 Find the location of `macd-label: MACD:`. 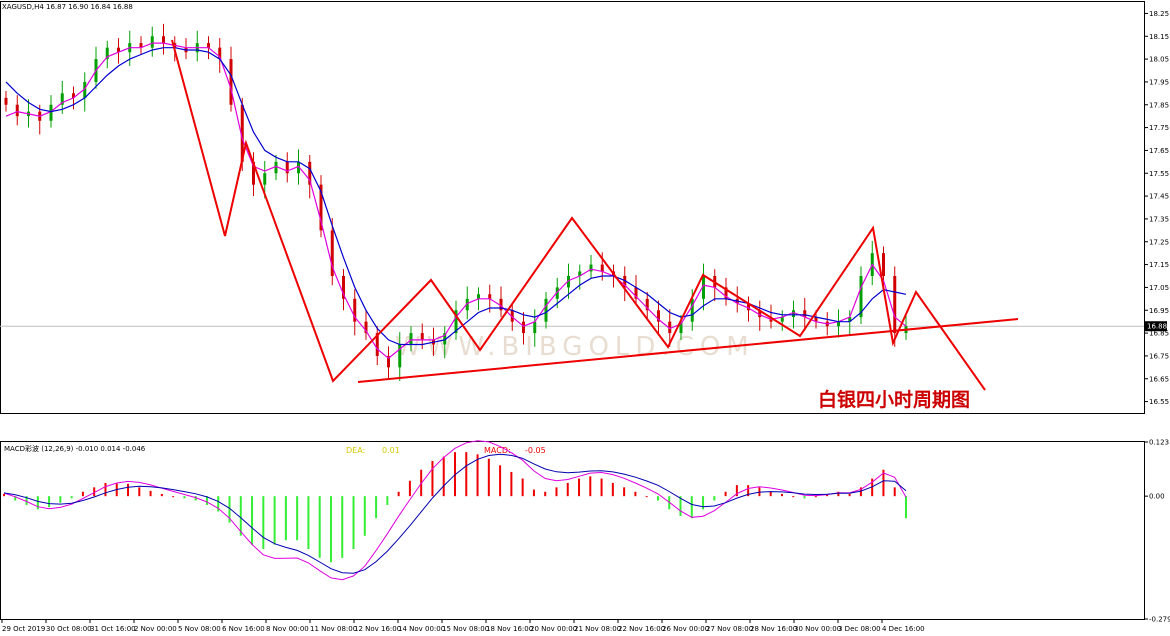

macd-label: MACD: is located at coordinates (497, 450).